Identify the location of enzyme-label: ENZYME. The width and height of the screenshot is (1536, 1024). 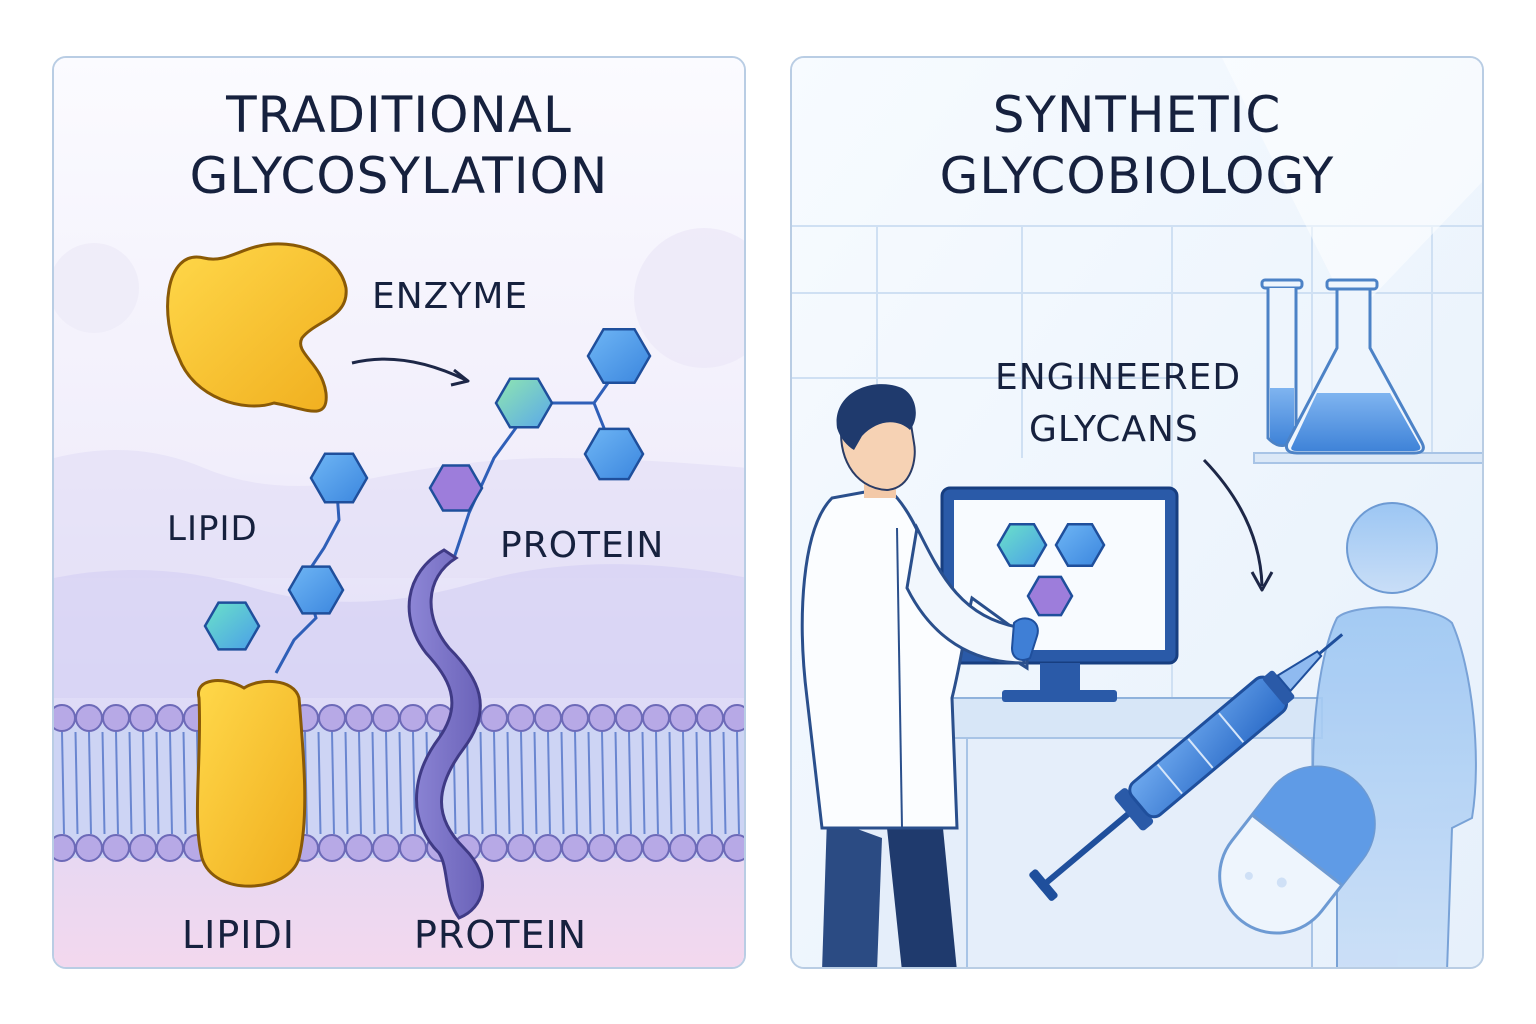
(450, 296).